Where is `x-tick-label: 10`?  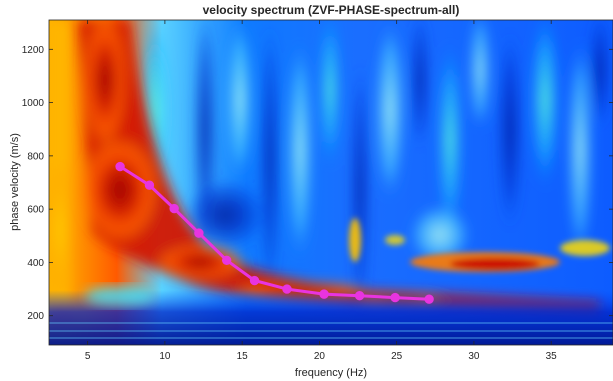
x-tick-label: 10 is located at coordinates (165, 356).